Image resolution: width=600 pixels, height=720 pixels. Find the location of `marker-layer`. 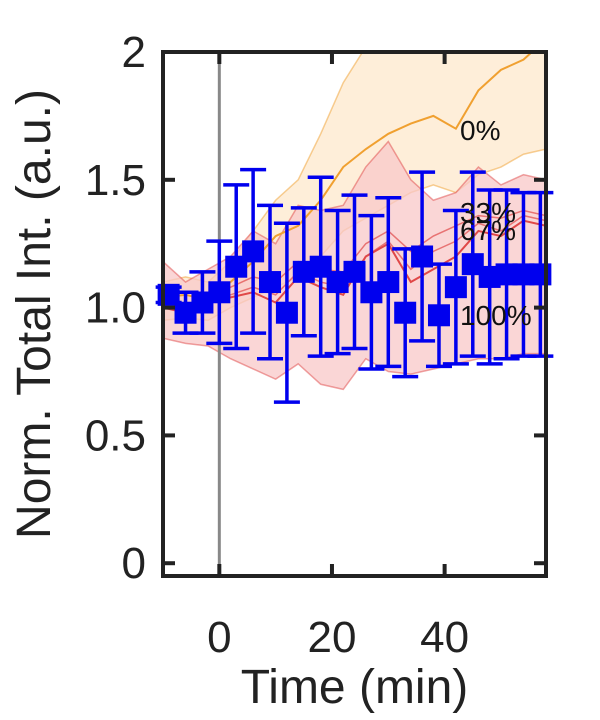

marker-layer is located at coordinates (354, 283).